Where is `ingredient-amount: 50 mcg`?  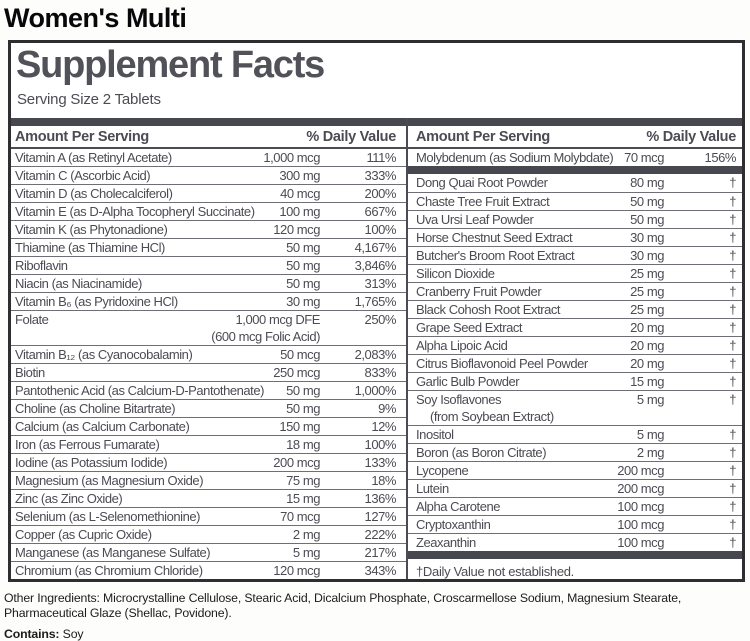 ingredient-amount: 50 mcg is located at coordinates (300, 355).